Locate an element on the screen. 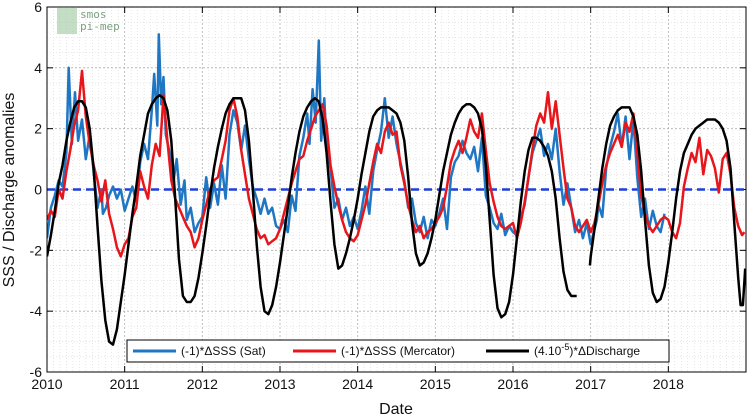  y-tick-label: 4 is located at coordinates (38, 68).